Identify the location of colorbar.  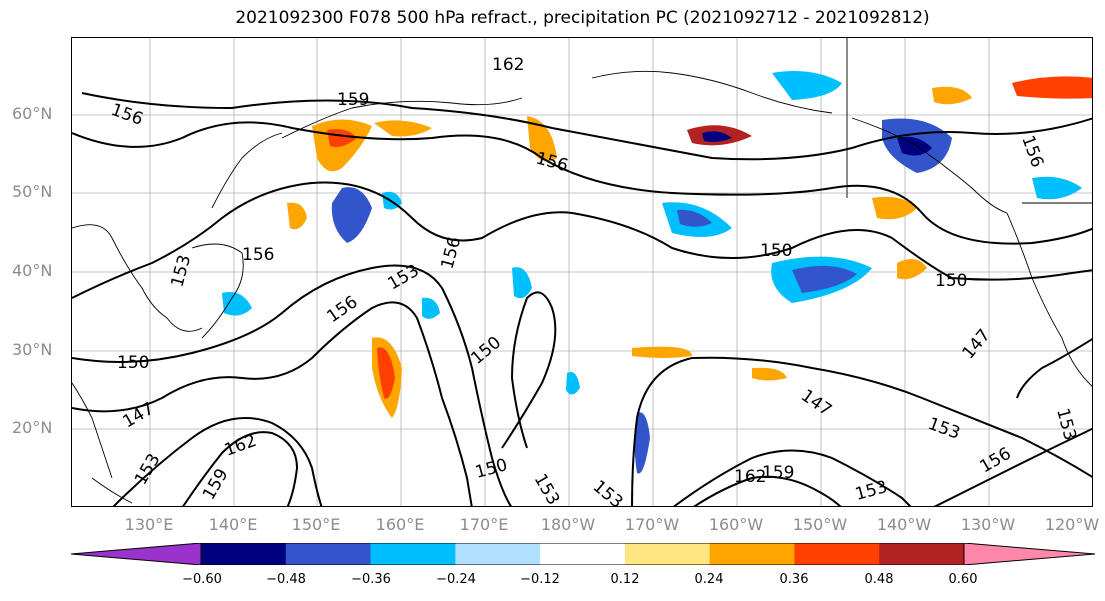
(583, 554).